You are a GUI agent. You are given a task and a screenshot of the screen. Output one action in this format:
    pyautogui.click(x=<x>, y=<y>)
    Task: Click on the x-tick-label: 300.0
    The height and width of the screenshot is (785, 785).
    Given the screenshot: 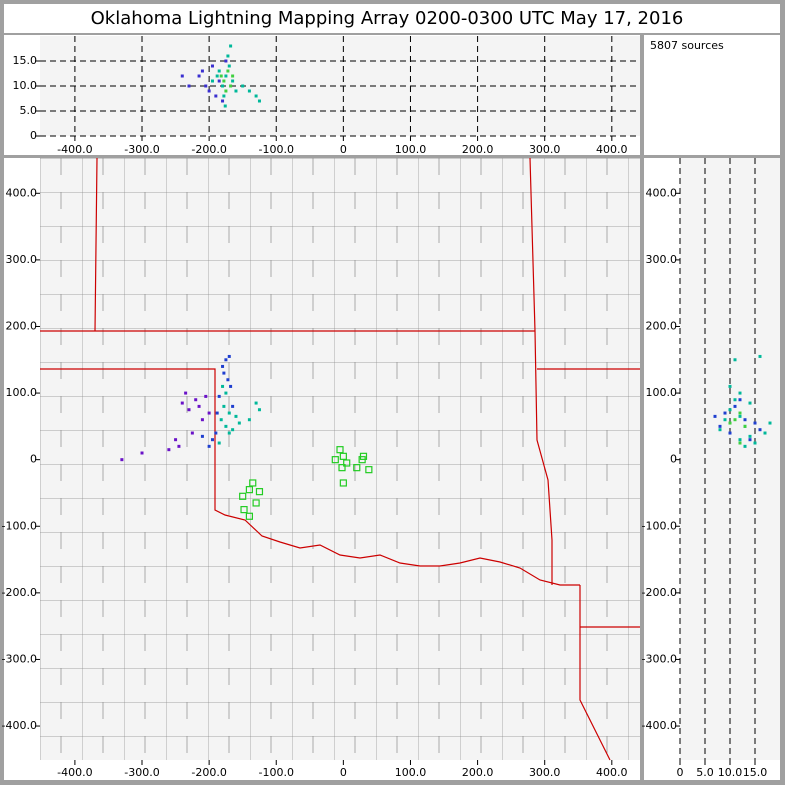 What is the action you would take?
    pyautogui.click(x=545, y=149)
    